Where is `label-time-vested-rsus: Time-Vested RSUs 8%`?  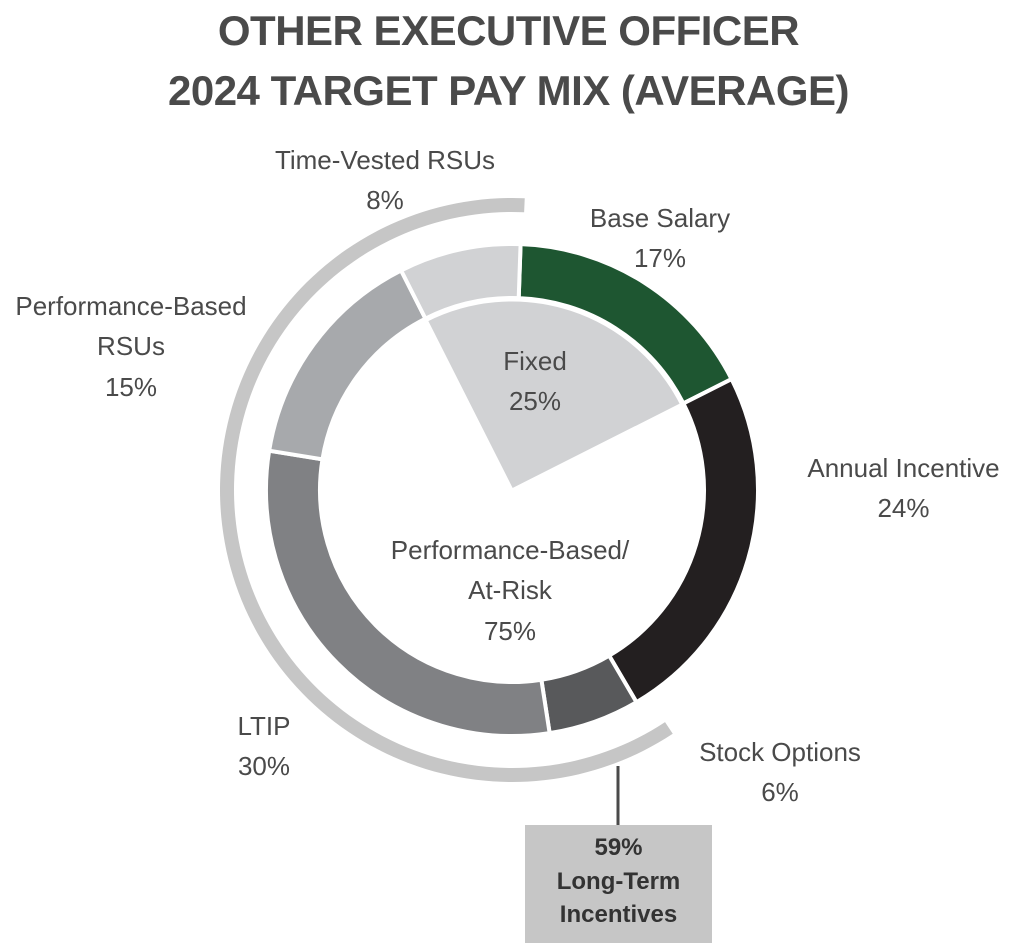 label-time-vested-rsus: Time-Vested RSUs 8% is located at coordinates (385, 180).